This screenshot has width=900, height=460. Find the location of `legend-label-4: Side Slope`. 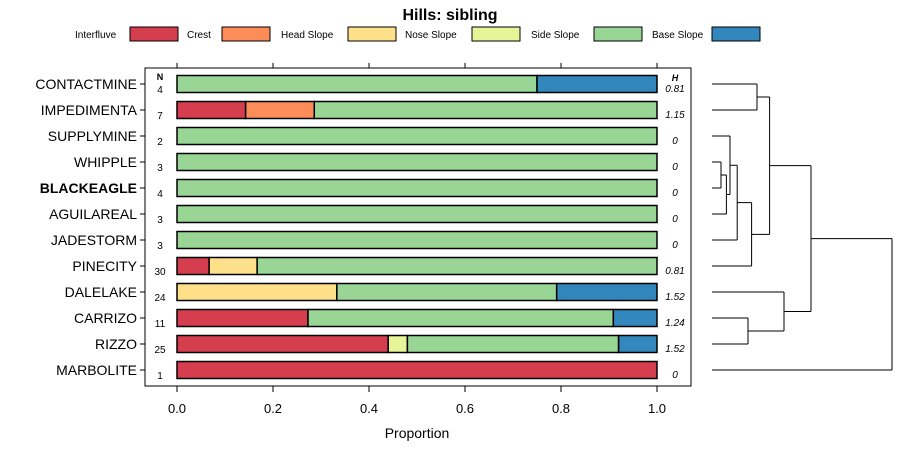

legend-label-4: Side Slope is located at coordinates (555, 35).